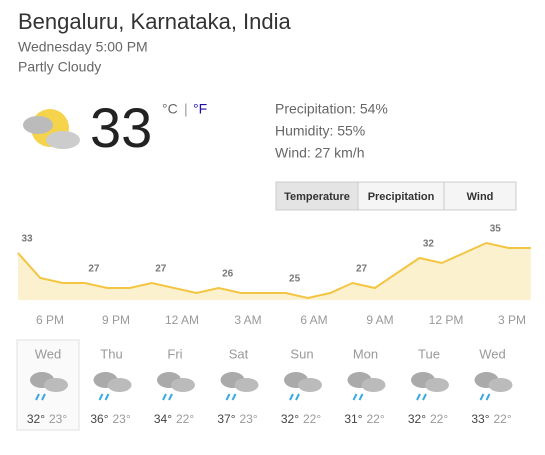 This screenshot has width=545, height=455. What do you see at coordinates (512, 320) in the screenshot?
I see `time-label: 3 PM` at bounding box center [512, 320].